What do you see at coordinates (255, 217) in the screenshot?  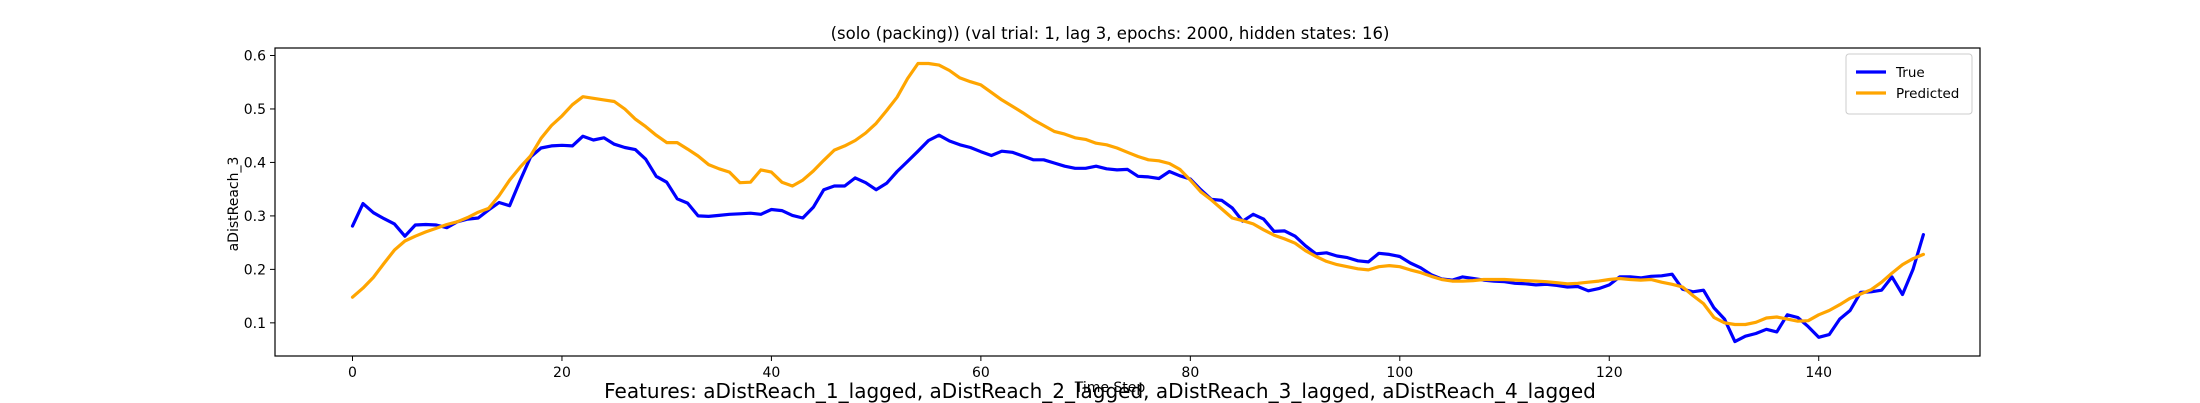 I see `y-tick-label: 0.3` at bounding box center [255, 217].